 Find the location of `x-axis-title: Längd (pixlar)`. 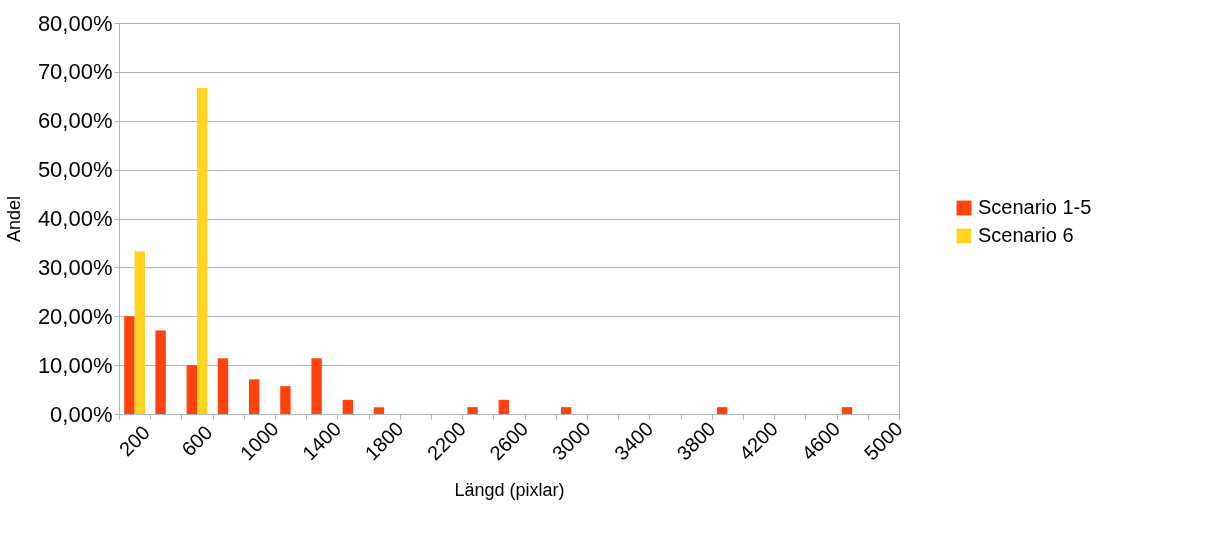

x-axis-title: Längd (pixlar) is located at coordinates (509, 490).